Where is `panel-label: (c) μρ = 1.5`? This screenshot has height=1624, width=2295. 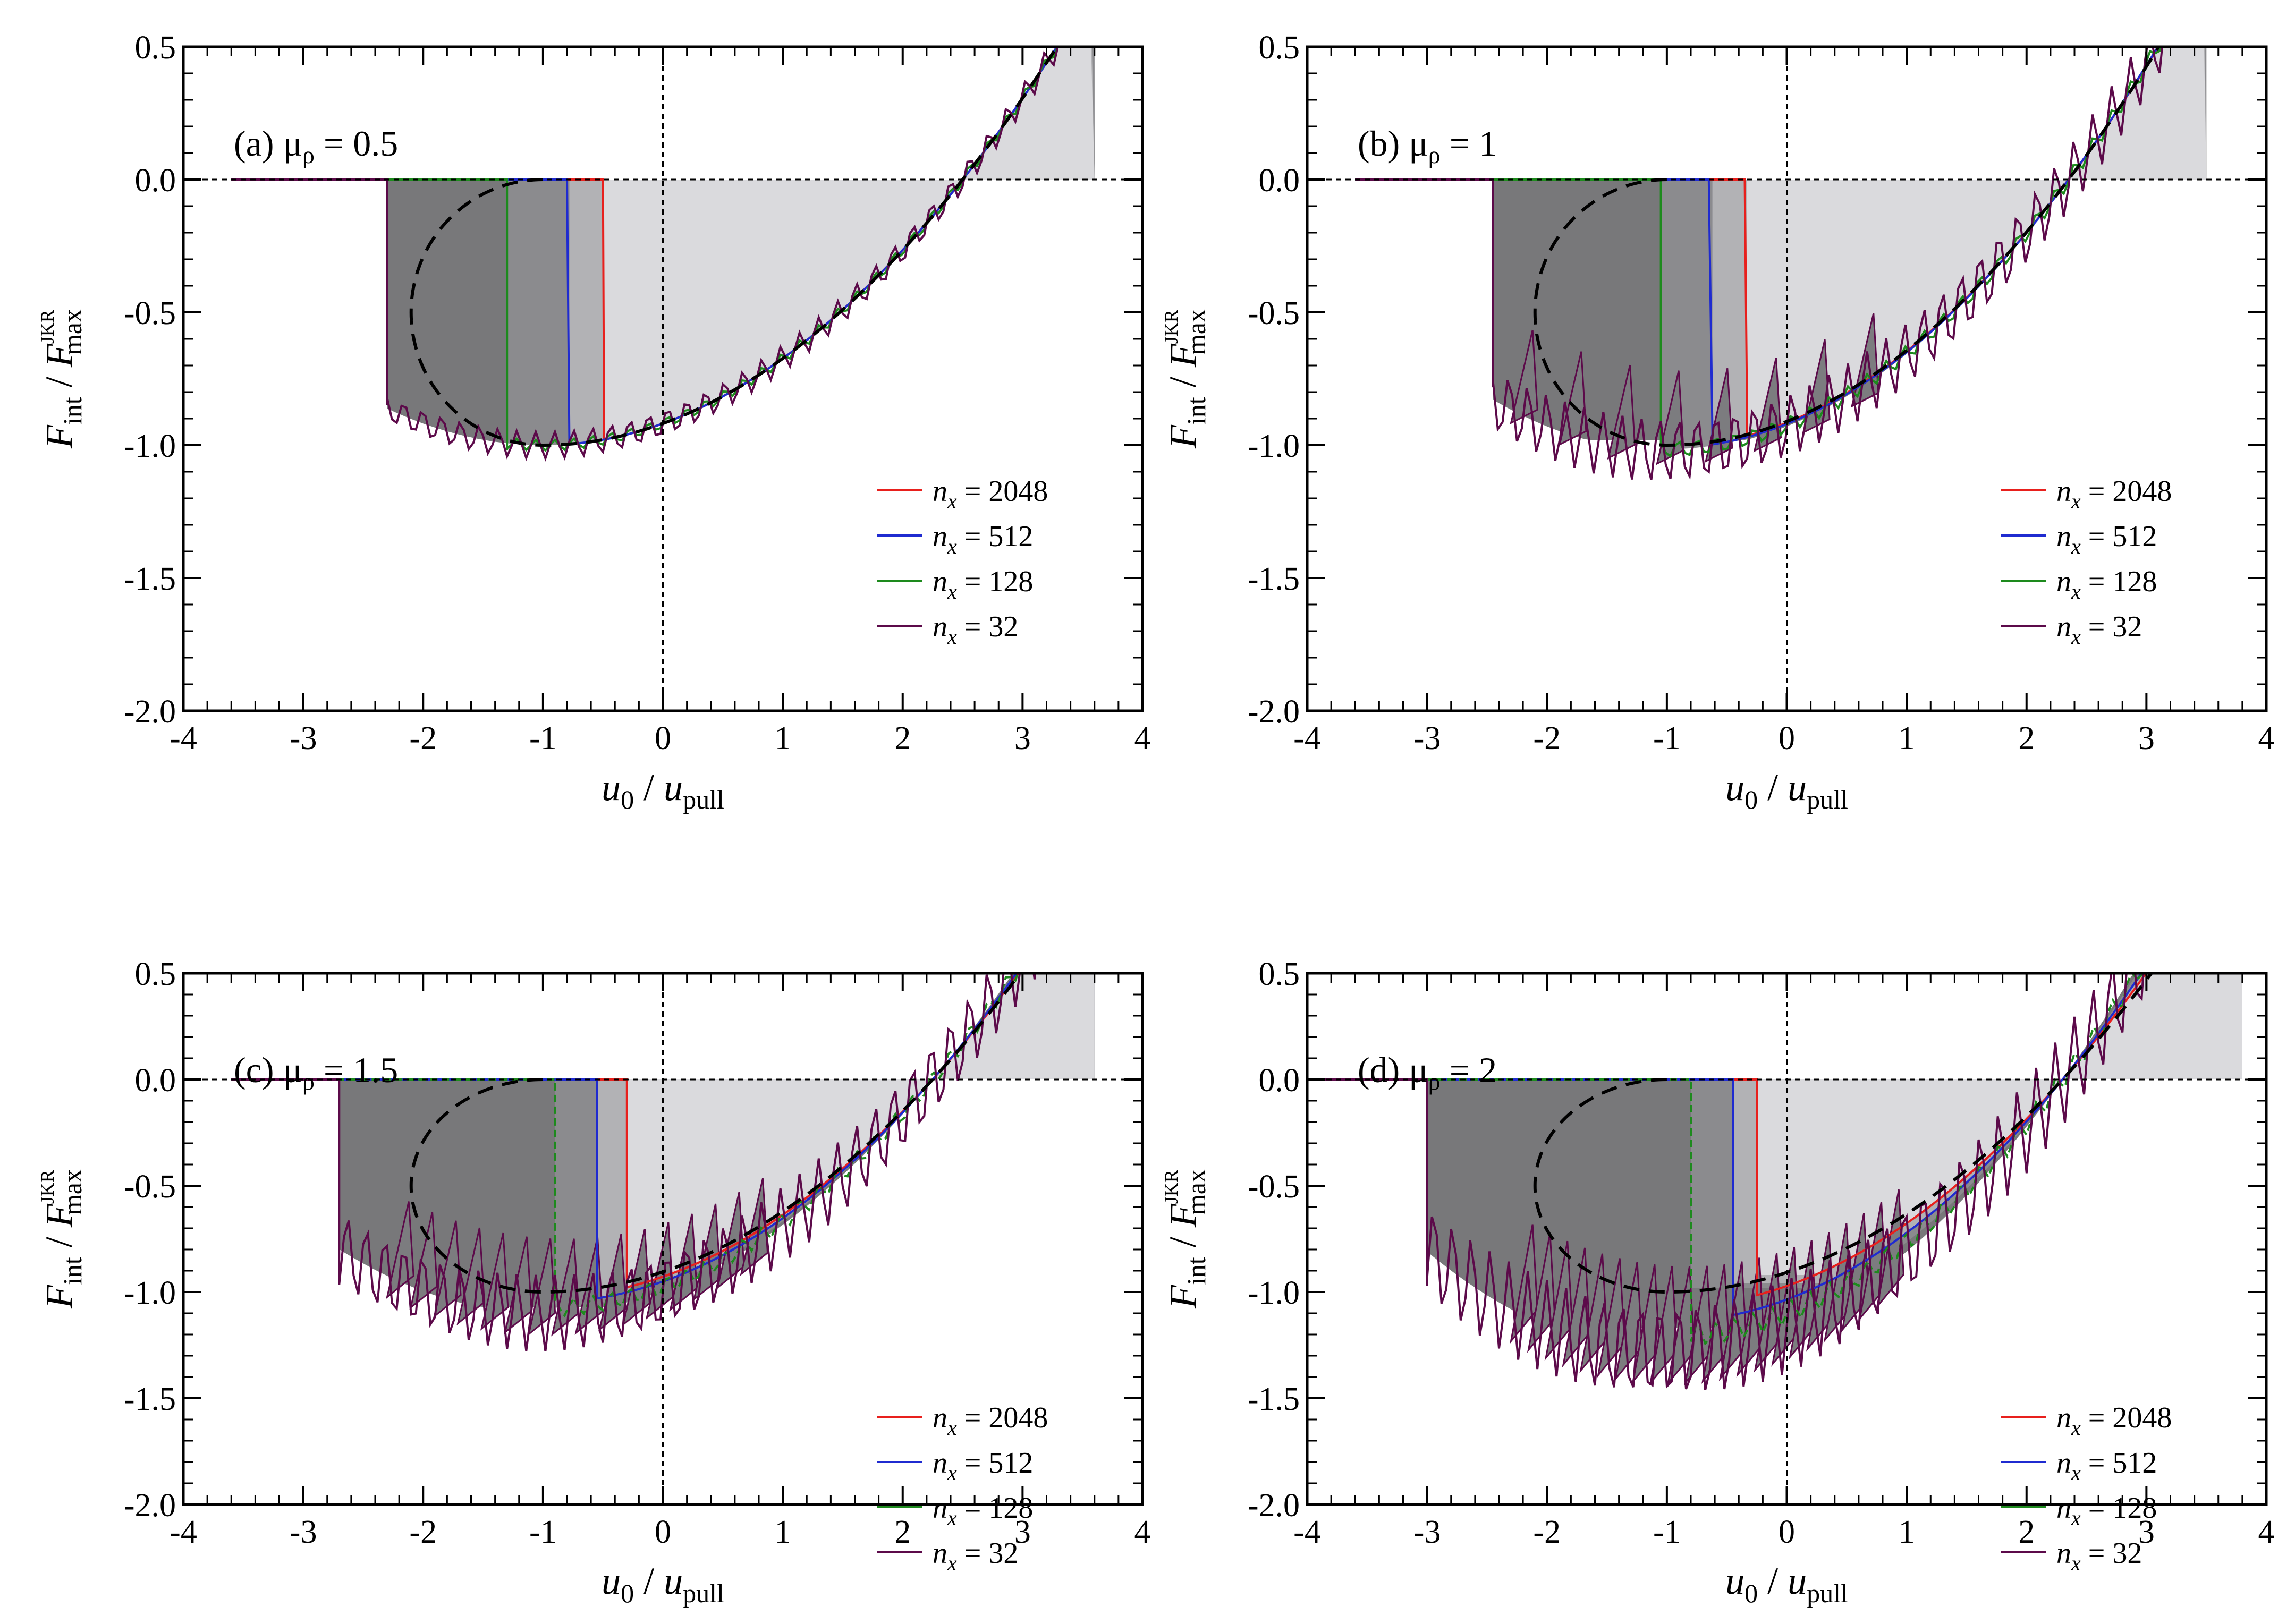 panel-label: (c) μρ = 1.5 is located at coordinates (316, 1072).